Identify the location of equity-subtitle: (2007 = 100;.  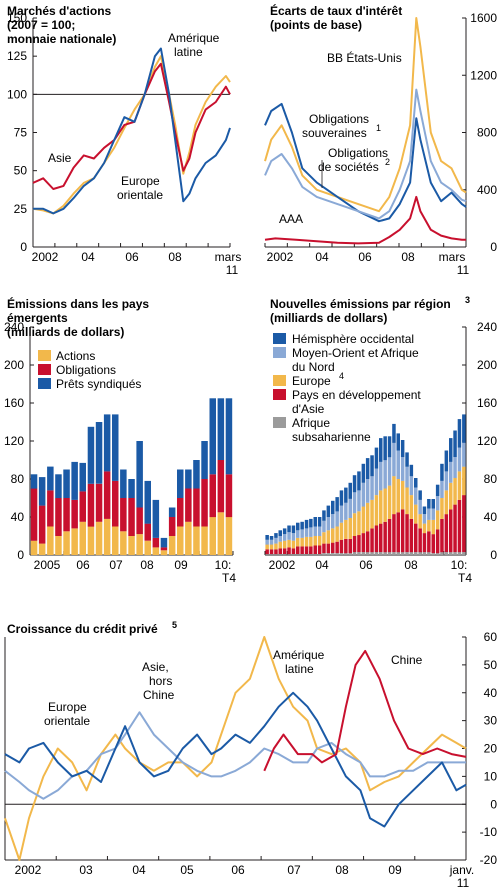
(41, 25).